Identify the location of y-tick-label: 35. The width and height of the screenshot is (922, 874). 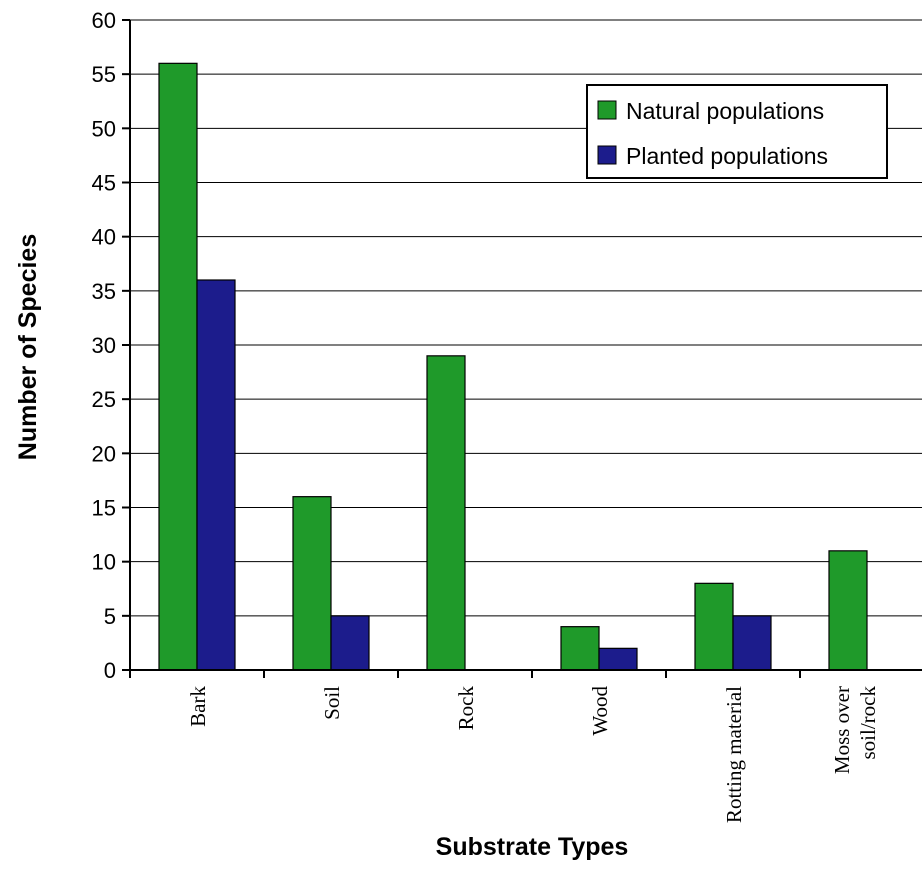
(104, 291).